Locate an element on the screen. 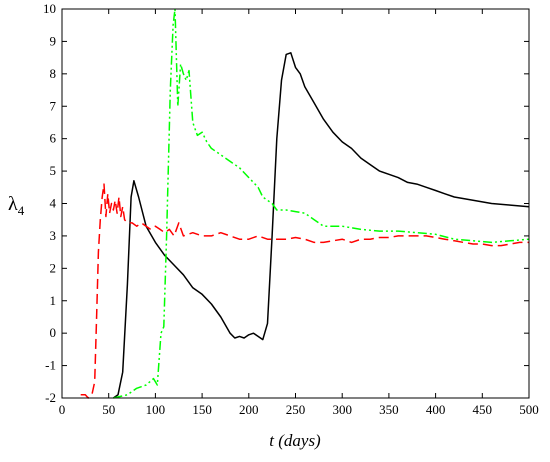 The width and height of the screenshot is (550, 462). y-tick-label: 5 is located at coordinates (53, 170).